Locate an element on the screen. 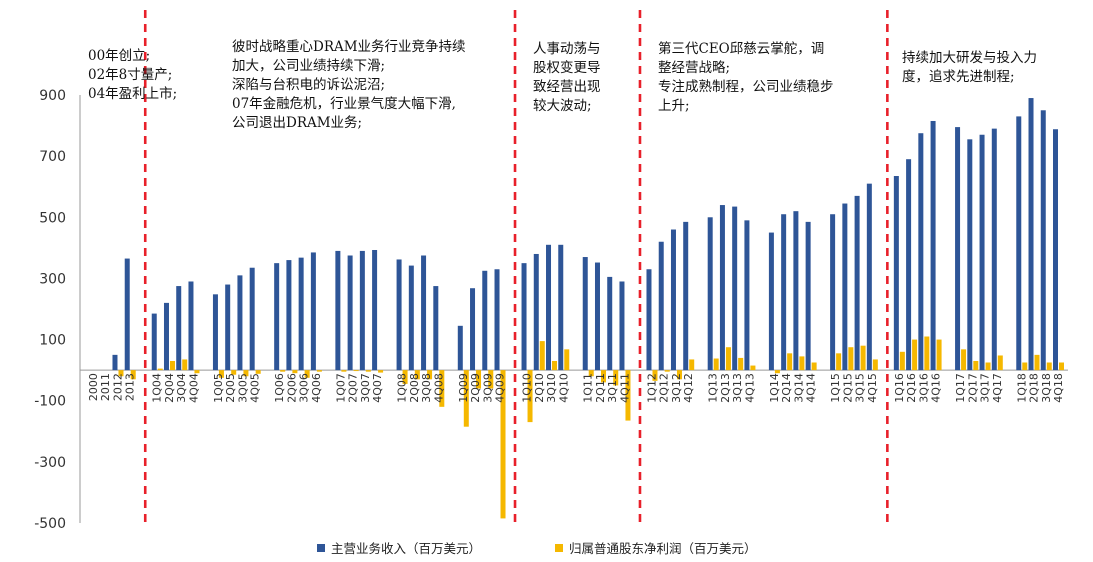 Image resolution: width=1093 pixels, height=562 pixels. x-tick-label: 4Q15 is located at coordinates (872, 388).